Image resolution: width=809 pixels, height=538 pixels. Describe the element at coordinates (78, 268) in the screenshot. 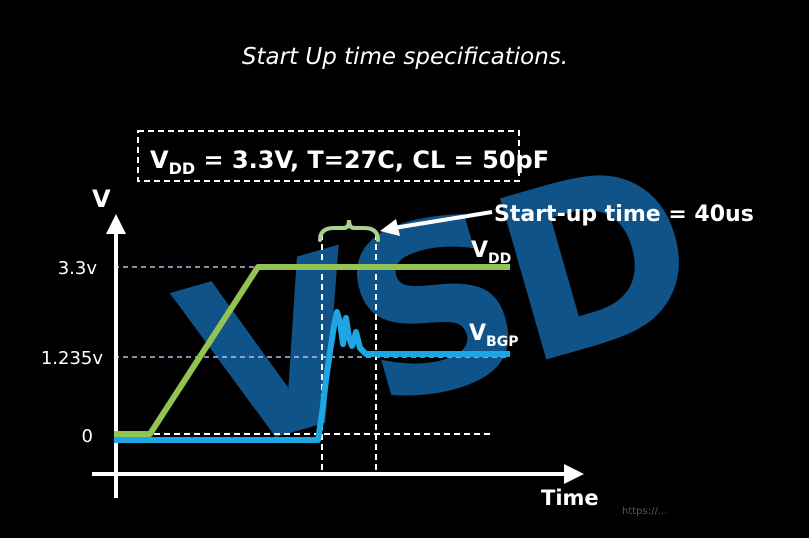

I see `tick-label-3v3: 3.3v` at that location.